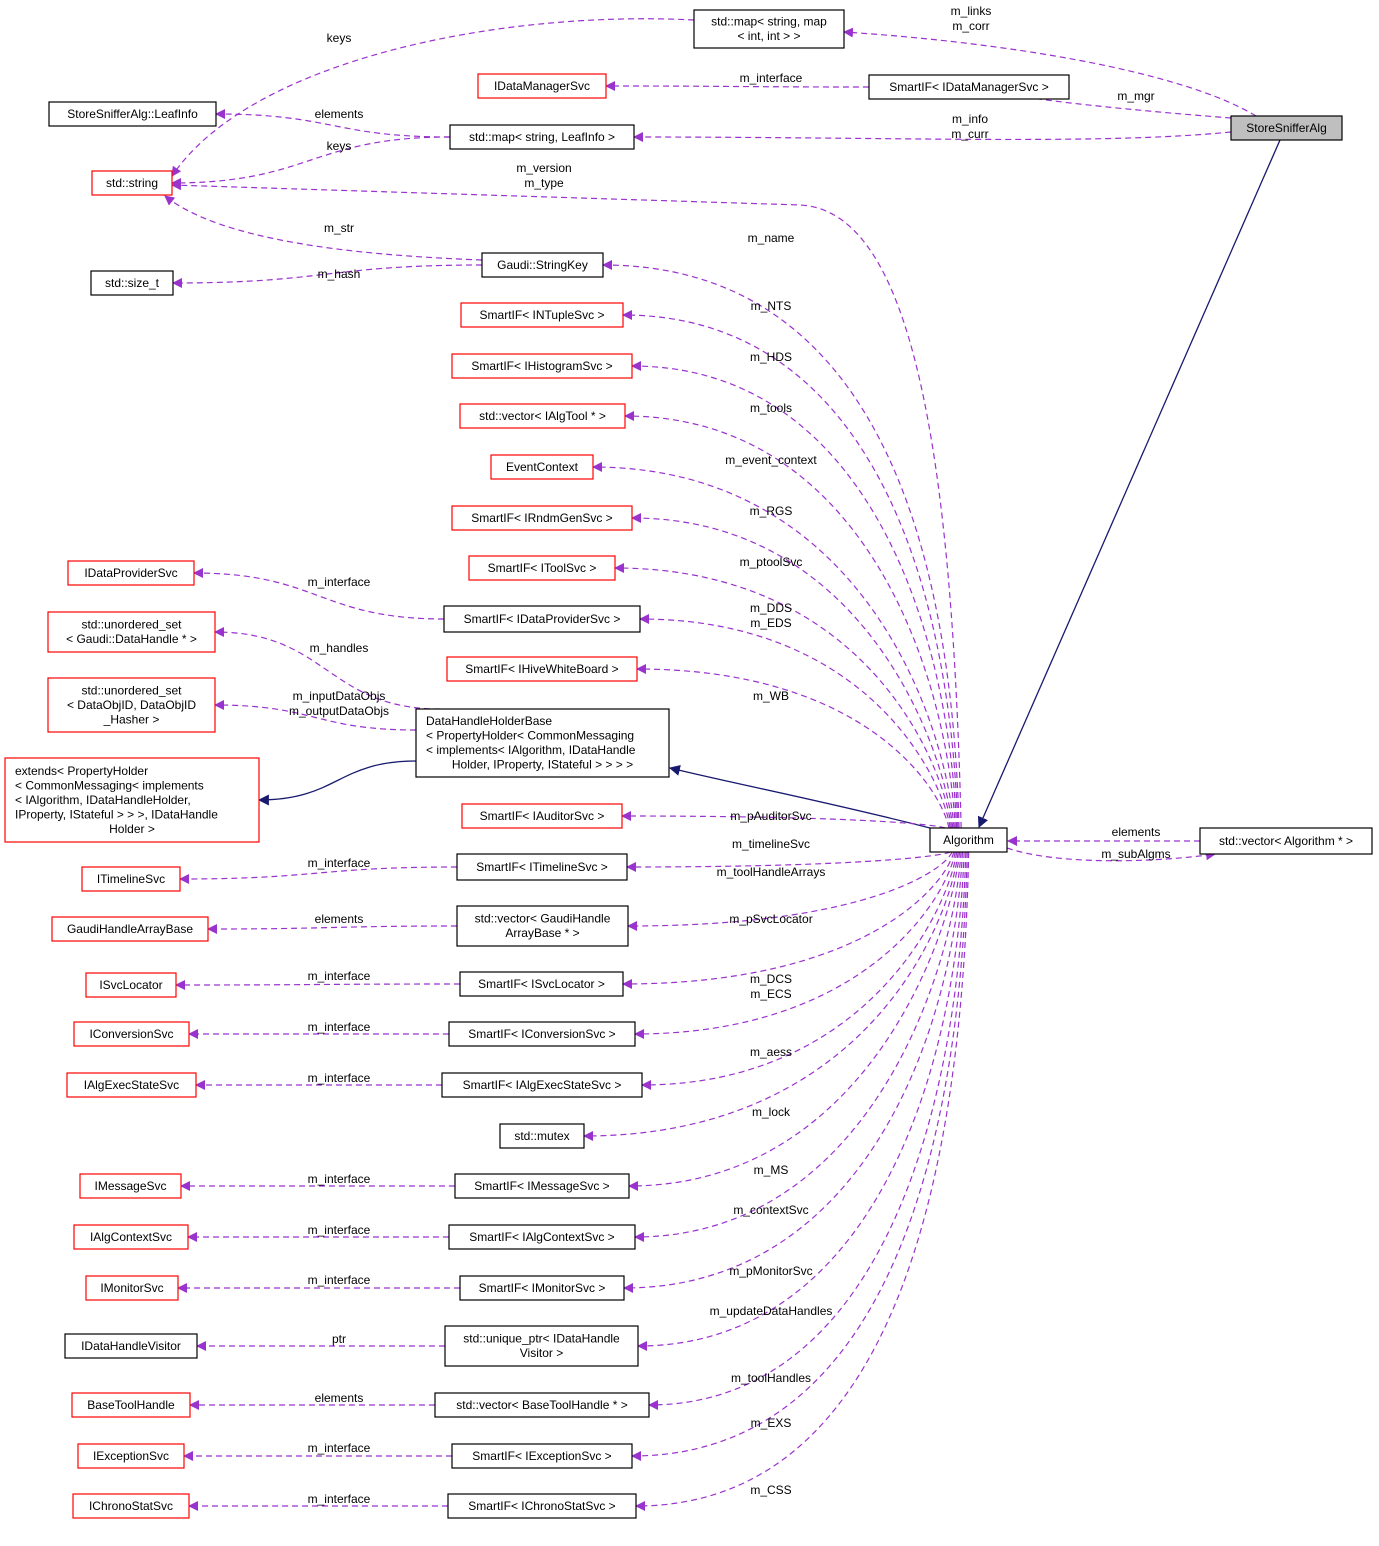 The width and height of the screenshot is (1379, 1546). I want to click on edge-label: m_CSS, so click(770, 1490).